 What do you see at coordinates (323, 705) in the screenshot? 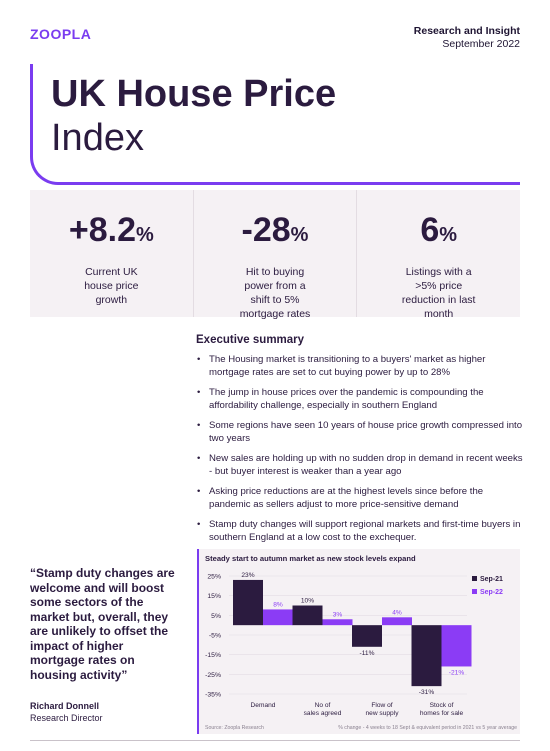
I see `x-category-label: No of` at bounding box center [323, 705].